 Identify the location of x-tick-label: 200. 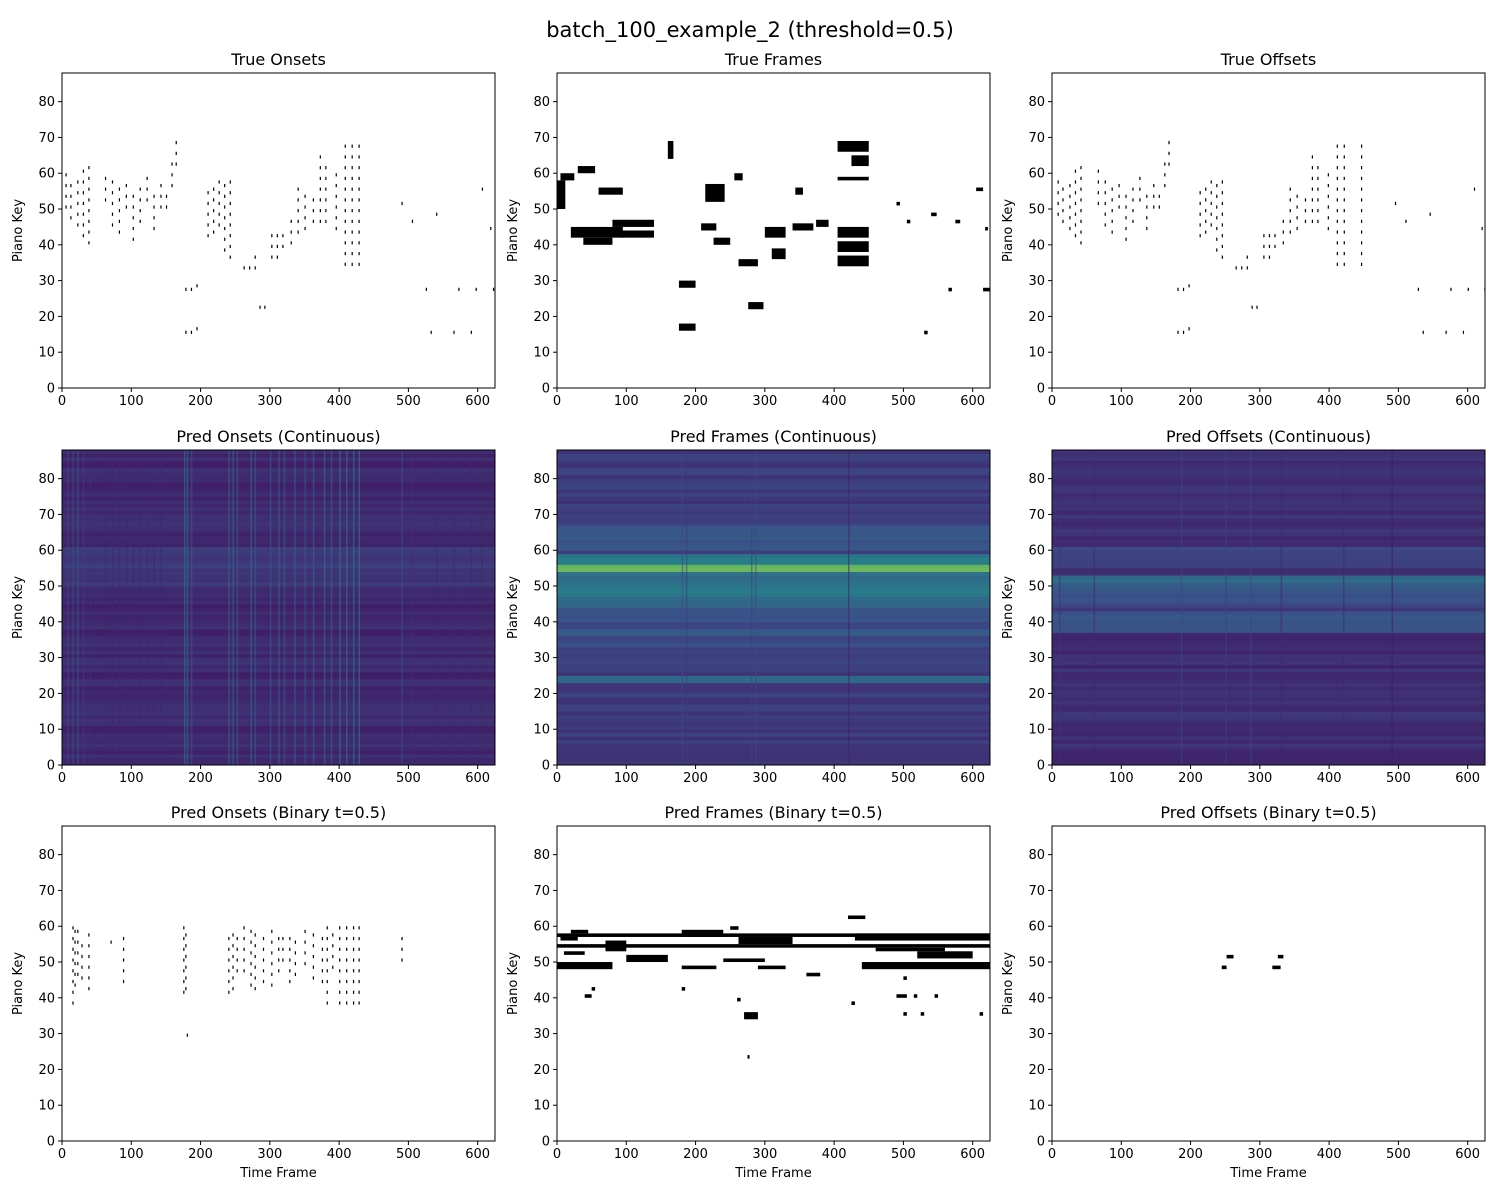
(1190, 1154).